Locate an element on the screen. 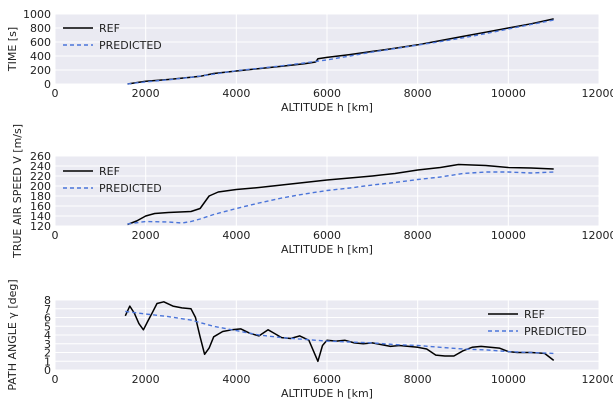 This screenshot has width=613, height=401. y-tick-label: 160 is located at coordinates (40, 206).